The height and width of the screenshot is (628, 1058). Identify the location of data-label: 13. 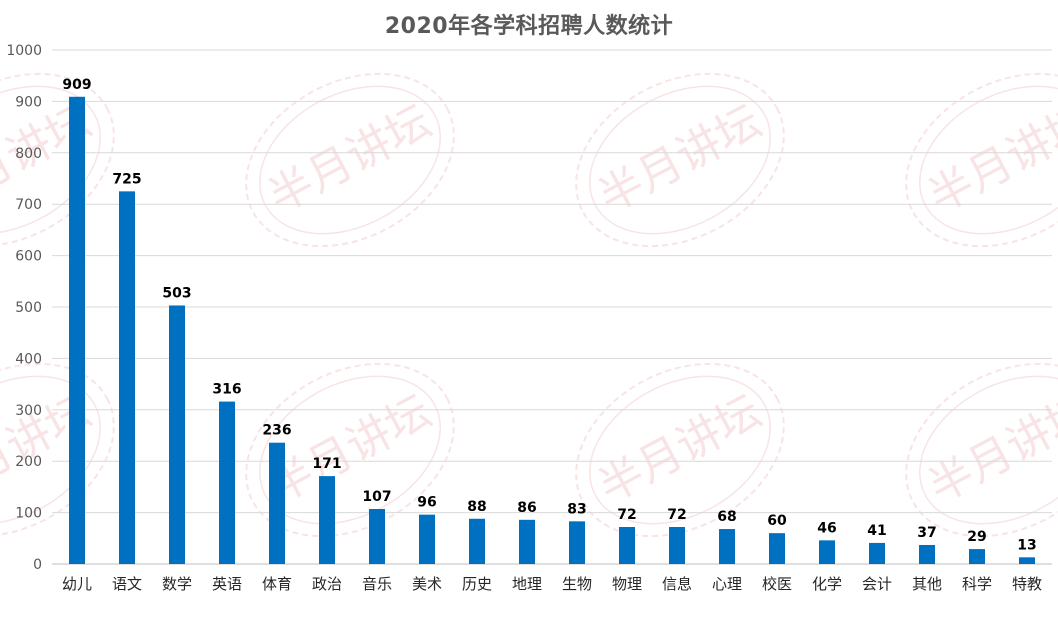
(1026, 545).